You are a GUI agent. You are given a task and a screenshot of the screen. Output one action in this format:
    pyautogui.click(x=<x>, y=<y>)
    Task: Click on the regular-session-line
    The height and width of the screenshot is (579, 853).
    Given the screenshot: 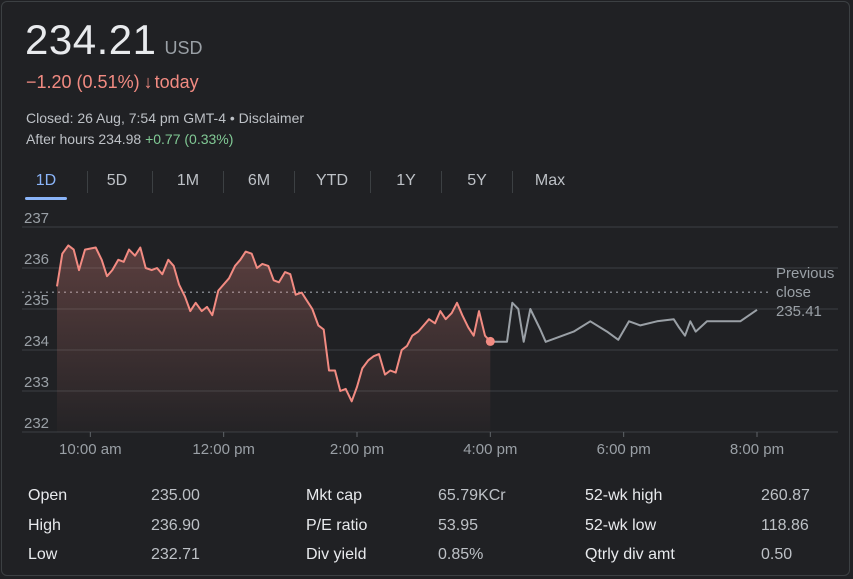 What is the action you would take?
    pyautogui.click(x=274, y=323)
    